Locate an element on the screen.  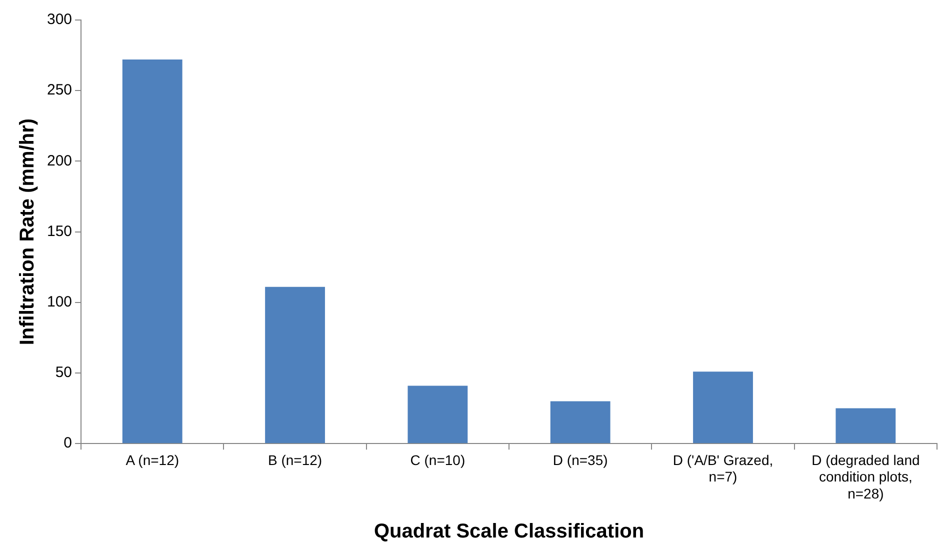
y-axis-title: Infiltration Rate (mm/hr) is located at coordinates (27, 232).